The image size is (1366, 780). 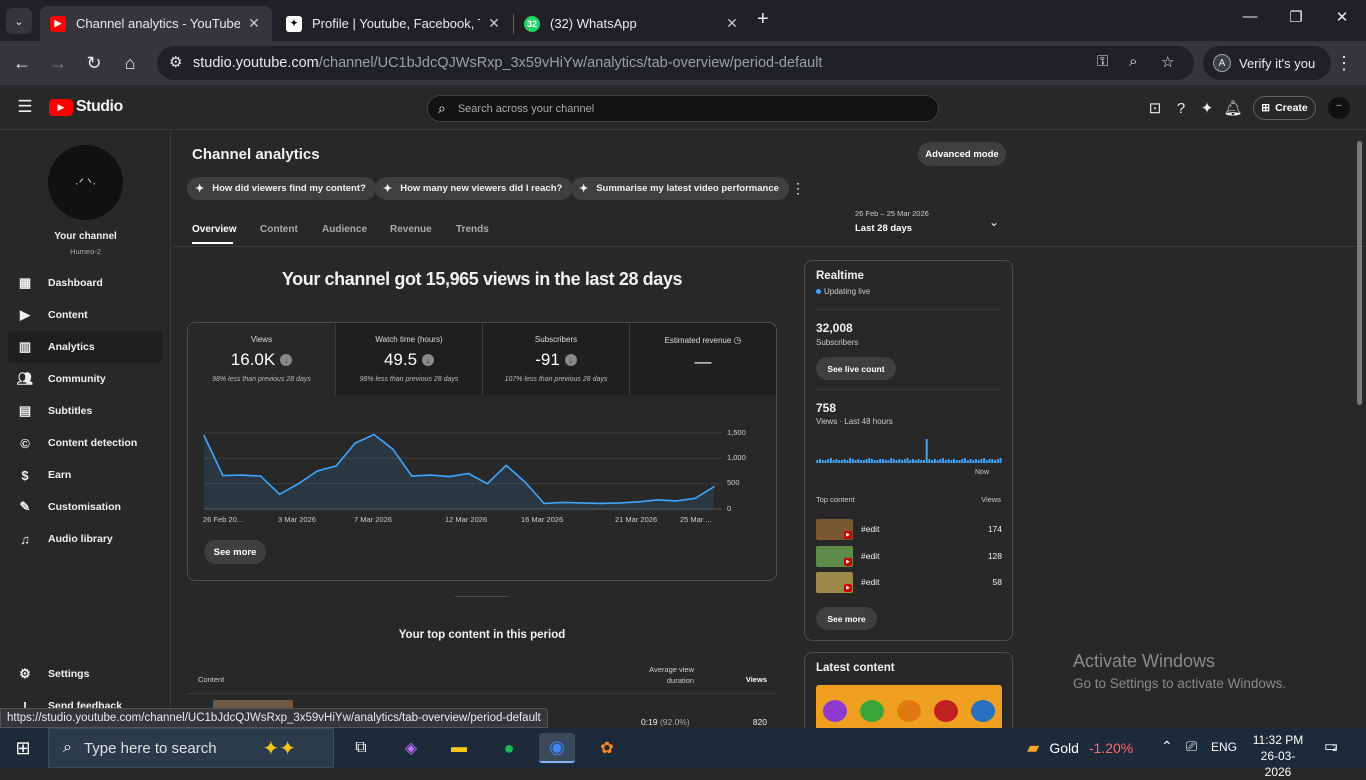 What do you see at coordinates (85, 347) in the screenshot?
I see `sidebar-item-analytics: ▥ Analytics` at bounding box center [85, 347].